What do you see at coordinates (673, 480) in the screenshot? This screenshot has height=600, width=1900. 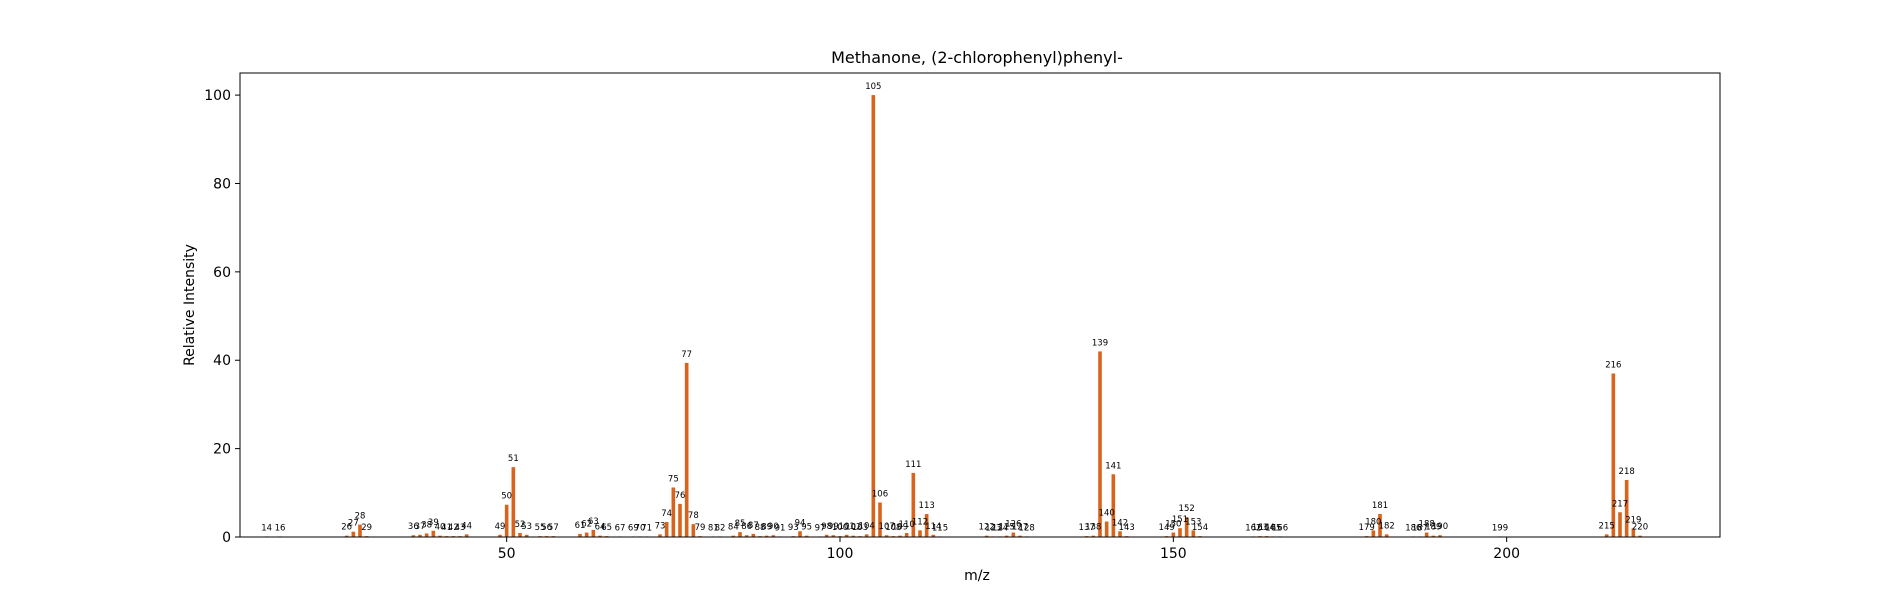 I see `data-label-mz-75: 75` at bounding box center [673, 480].